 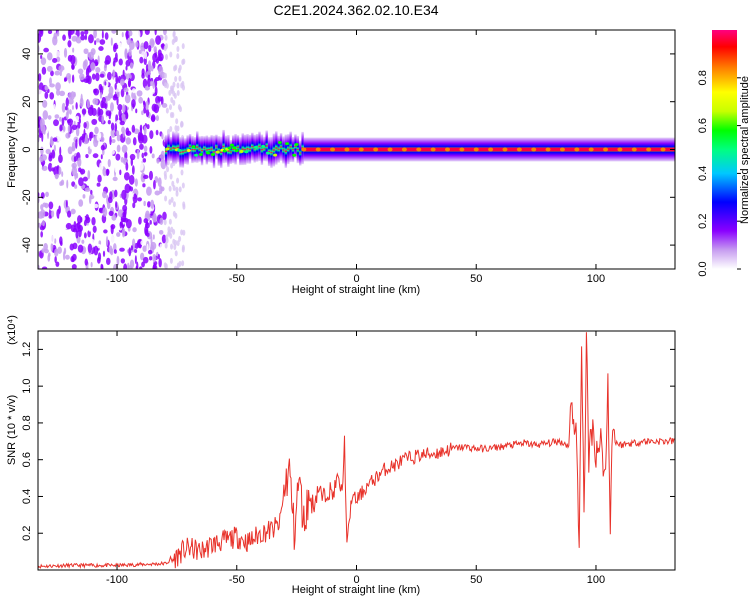 I want to click on snr-x-label: Height of straight line (km), so click(x=356, y=590).